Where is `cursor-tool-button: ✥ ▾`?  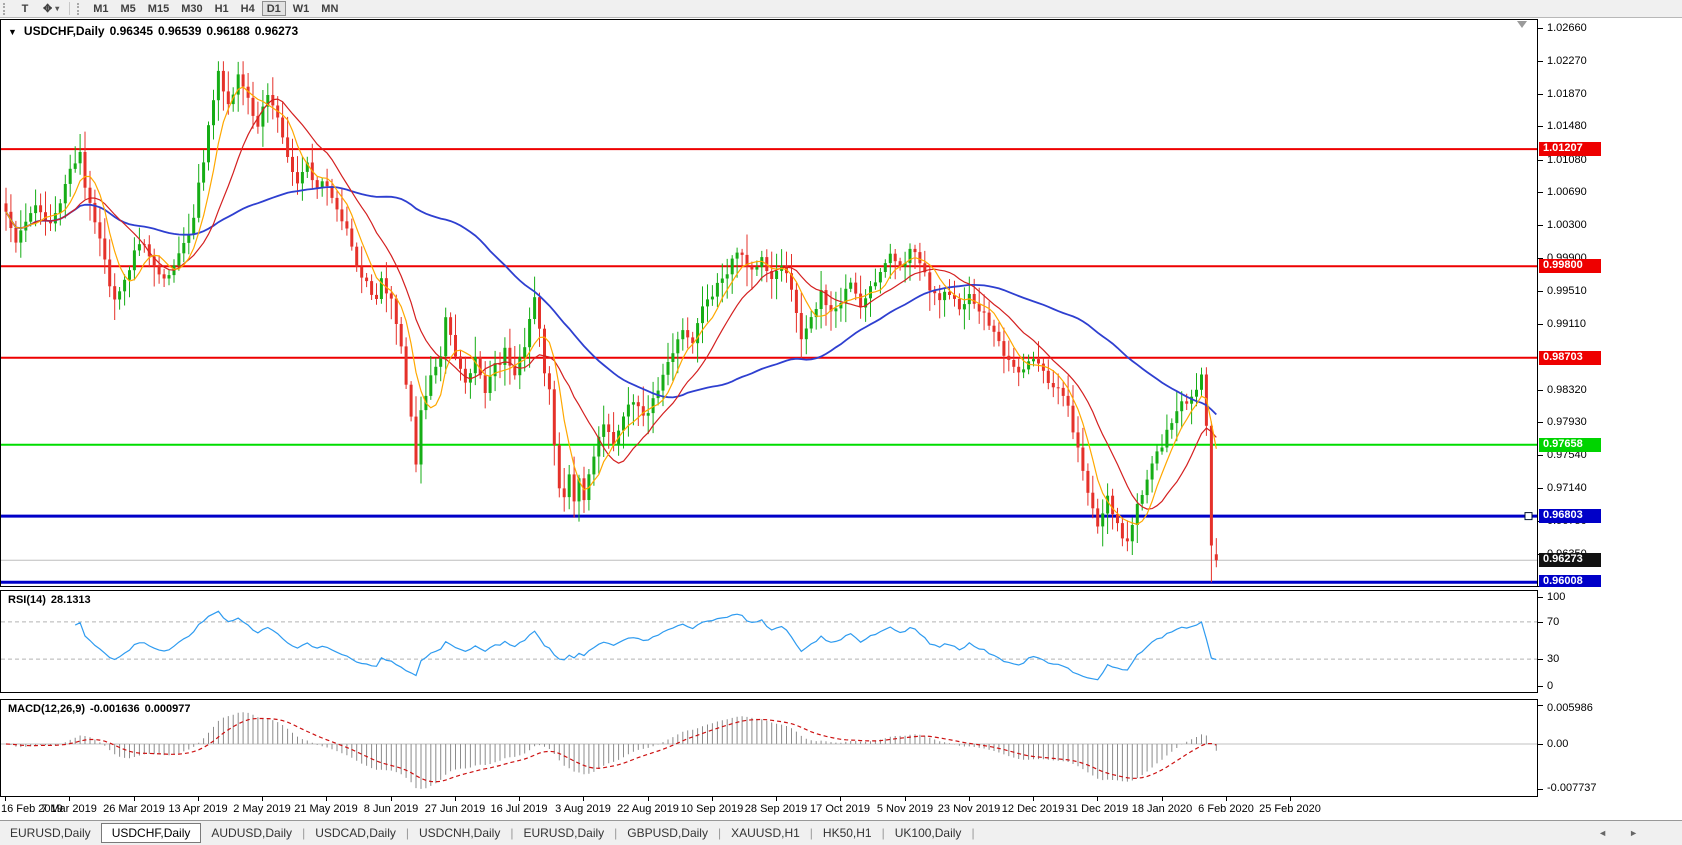 cursor-tool-button: ✥ ▾ is located at coordinates (51, 8).